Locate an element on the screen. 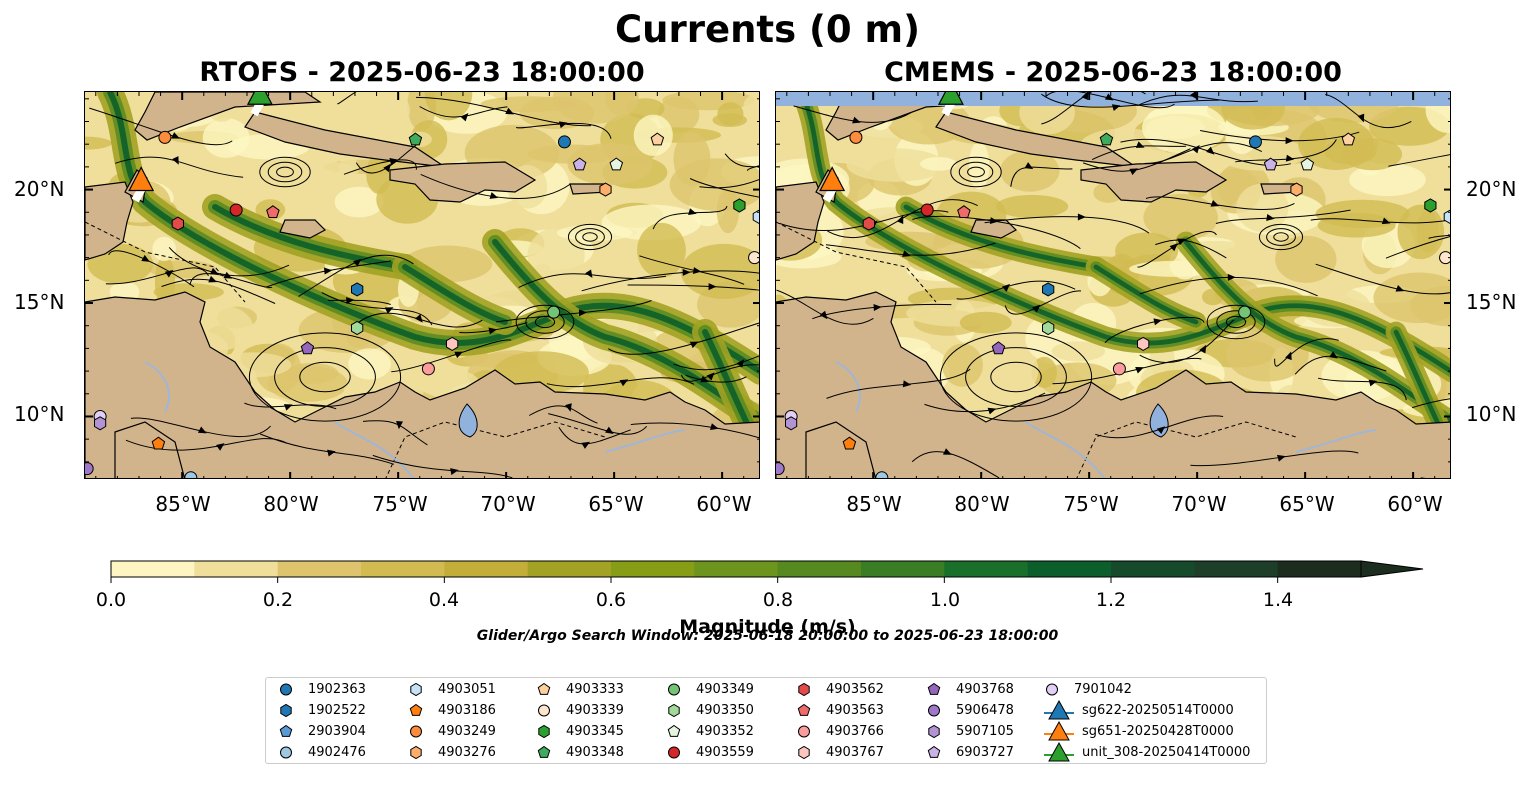 The image size is (1535, 802). river is located at coordinates (1106, 419).